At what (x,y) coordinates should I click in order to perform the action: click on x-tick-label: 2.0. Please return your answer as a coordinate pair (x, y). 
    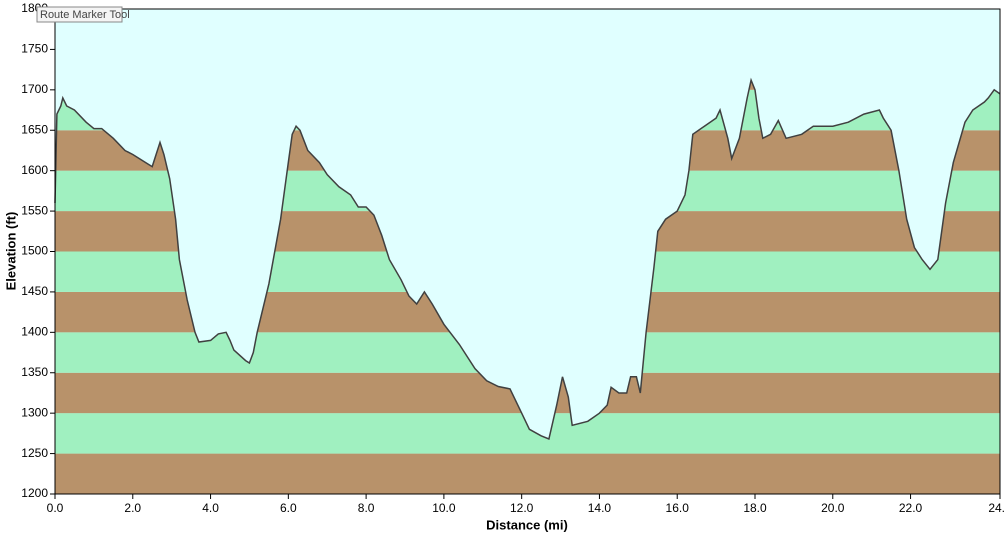
    Looking at the image, I should click on (132, 508).